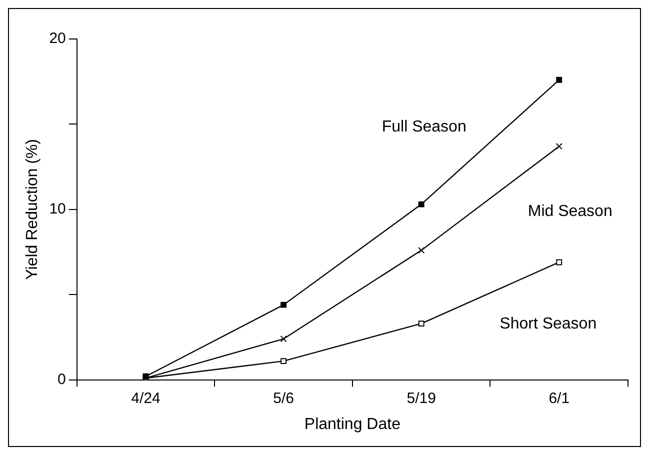 The height and width of the screenshot is (457, 651). I want to click on y-tick-label: 0, so click(62, 379).